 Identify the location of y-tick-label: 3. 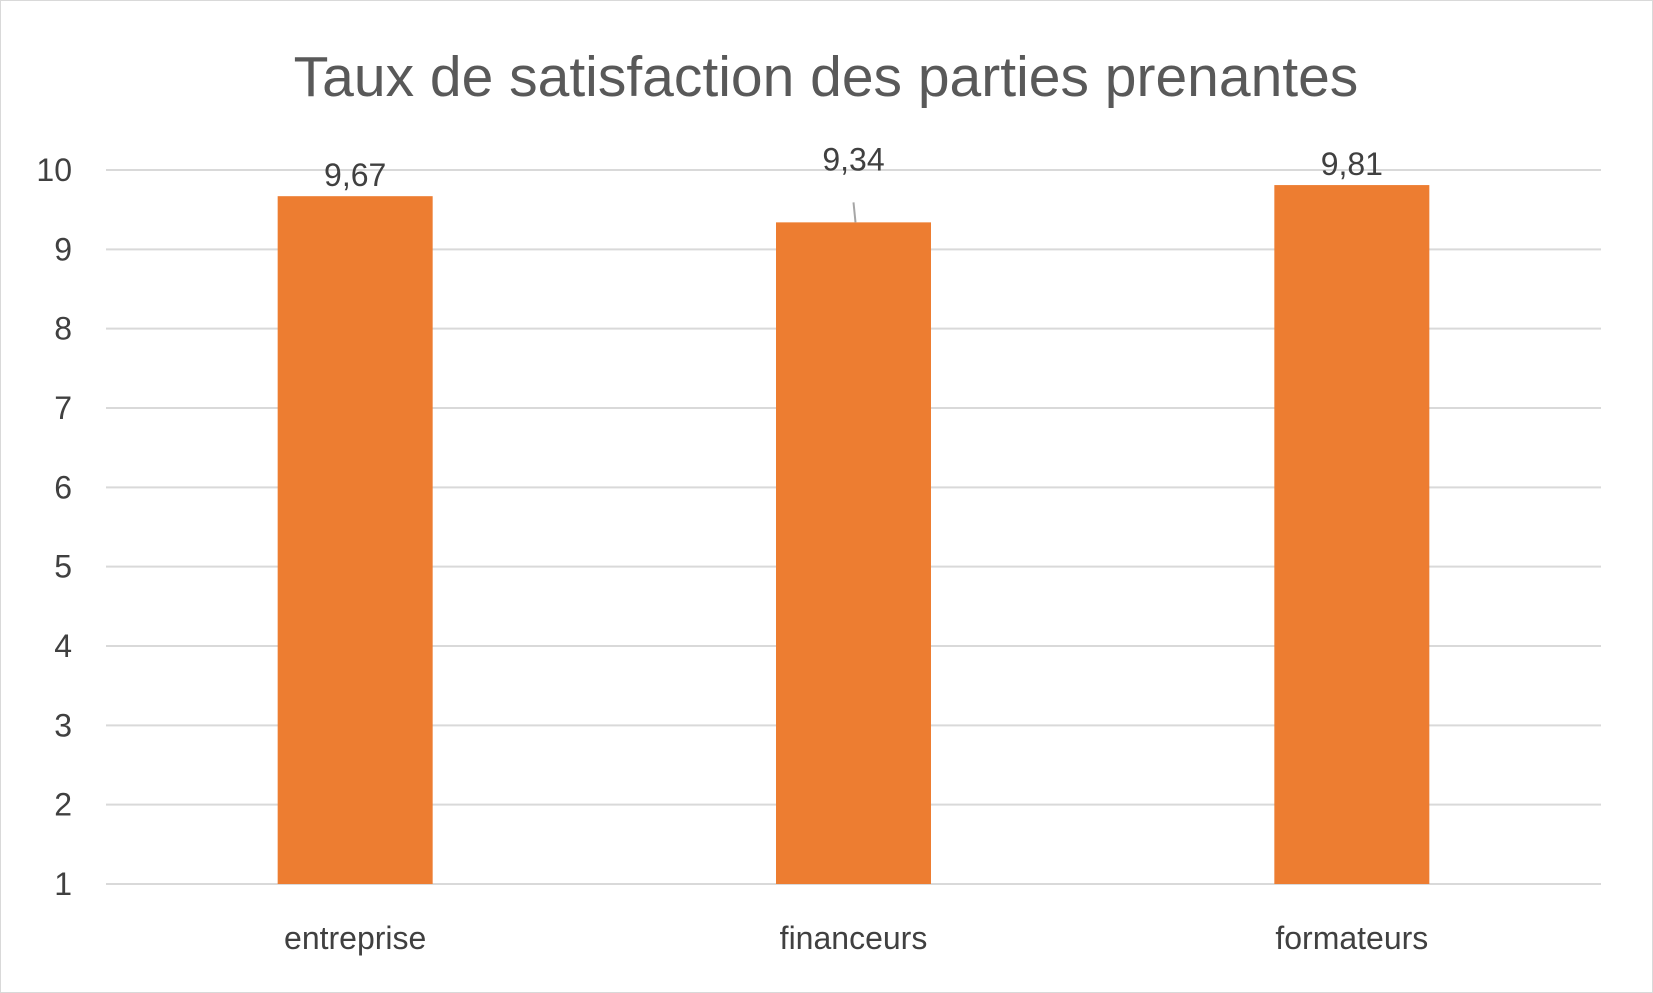
(63, 725).